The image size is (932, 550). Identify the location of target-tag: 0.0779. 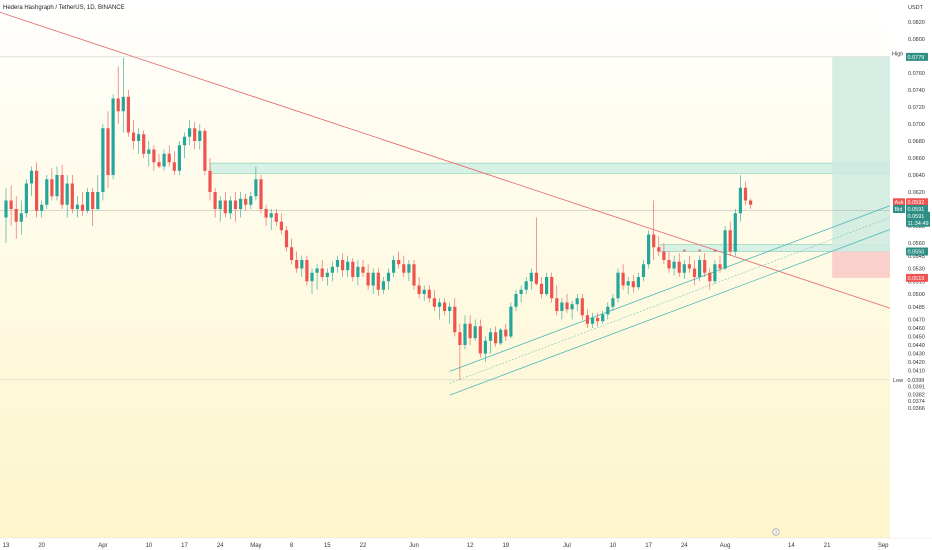
(917, 56).